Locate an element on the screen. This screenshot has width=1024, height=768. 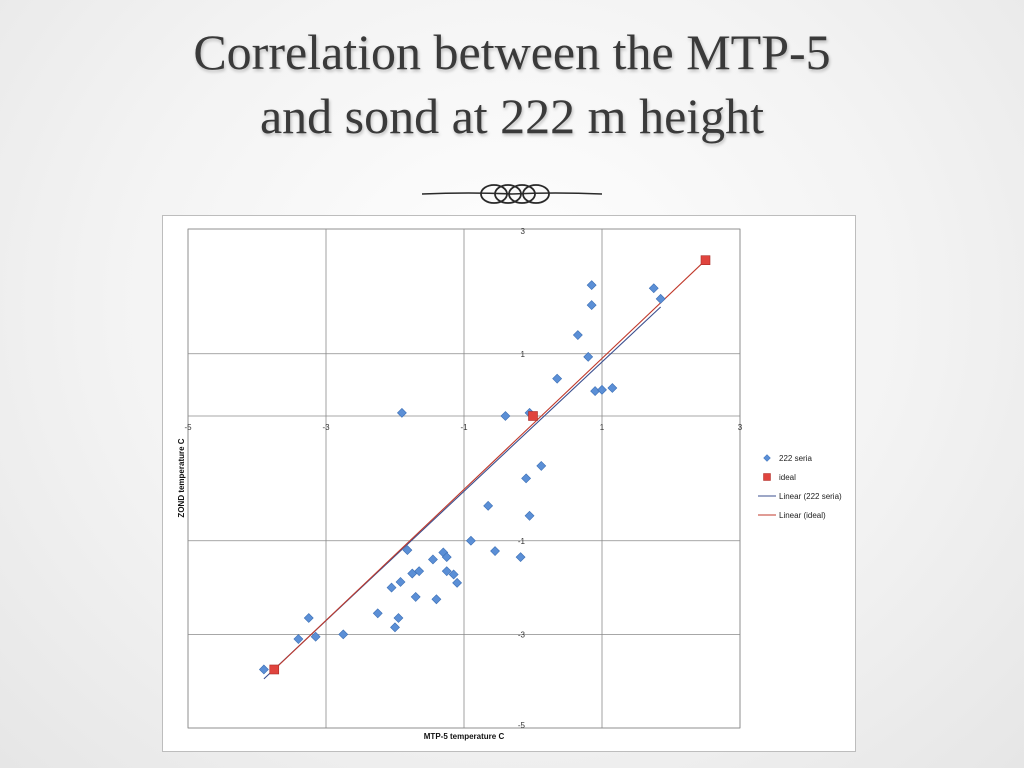
y-axis-title: ZOND temperature C is located at coordinates (181, 477).